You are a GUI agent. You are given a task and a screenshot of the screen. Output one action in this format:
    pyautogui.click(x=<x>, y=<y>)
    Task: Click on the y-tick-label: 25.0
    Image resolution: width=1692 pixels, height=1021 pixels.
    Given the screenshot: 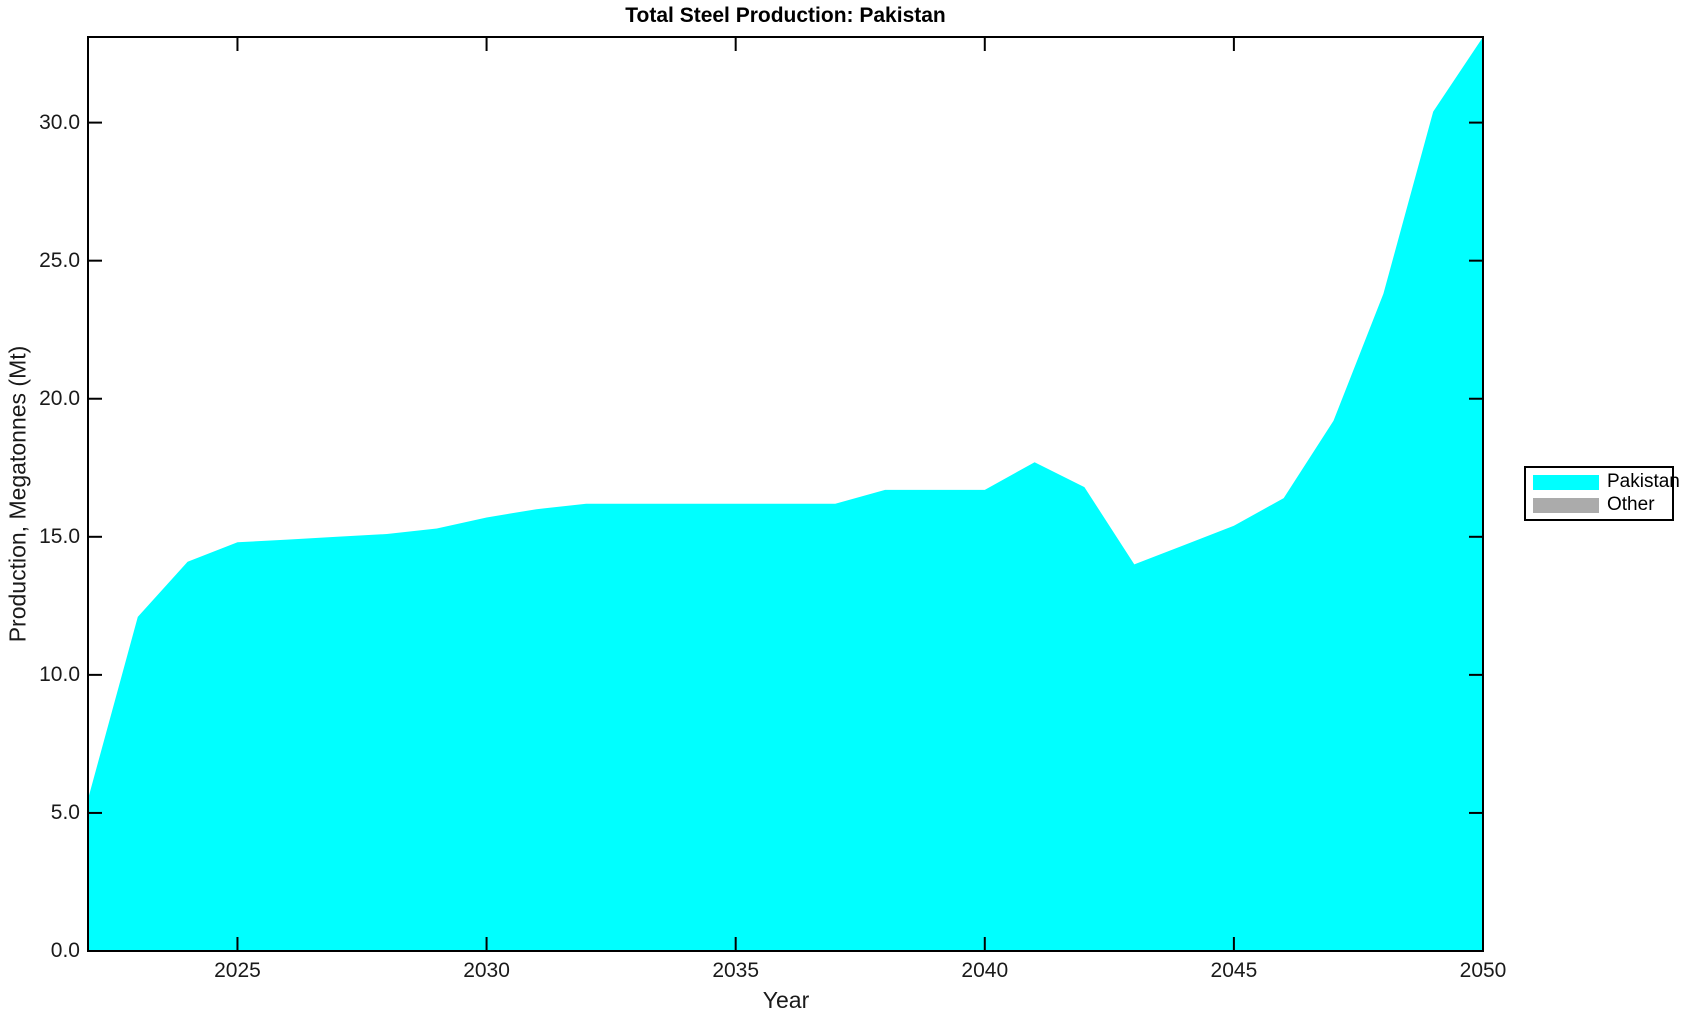 What is the action you would take?
    pyautogui.click(x=59, y=260)
    